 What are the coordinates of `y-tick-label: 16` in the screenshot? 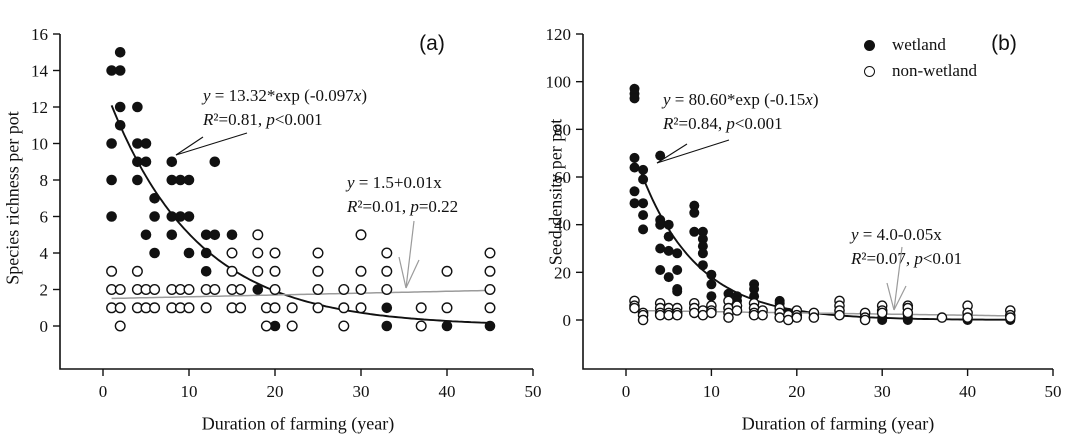 It's located at (39, 34).